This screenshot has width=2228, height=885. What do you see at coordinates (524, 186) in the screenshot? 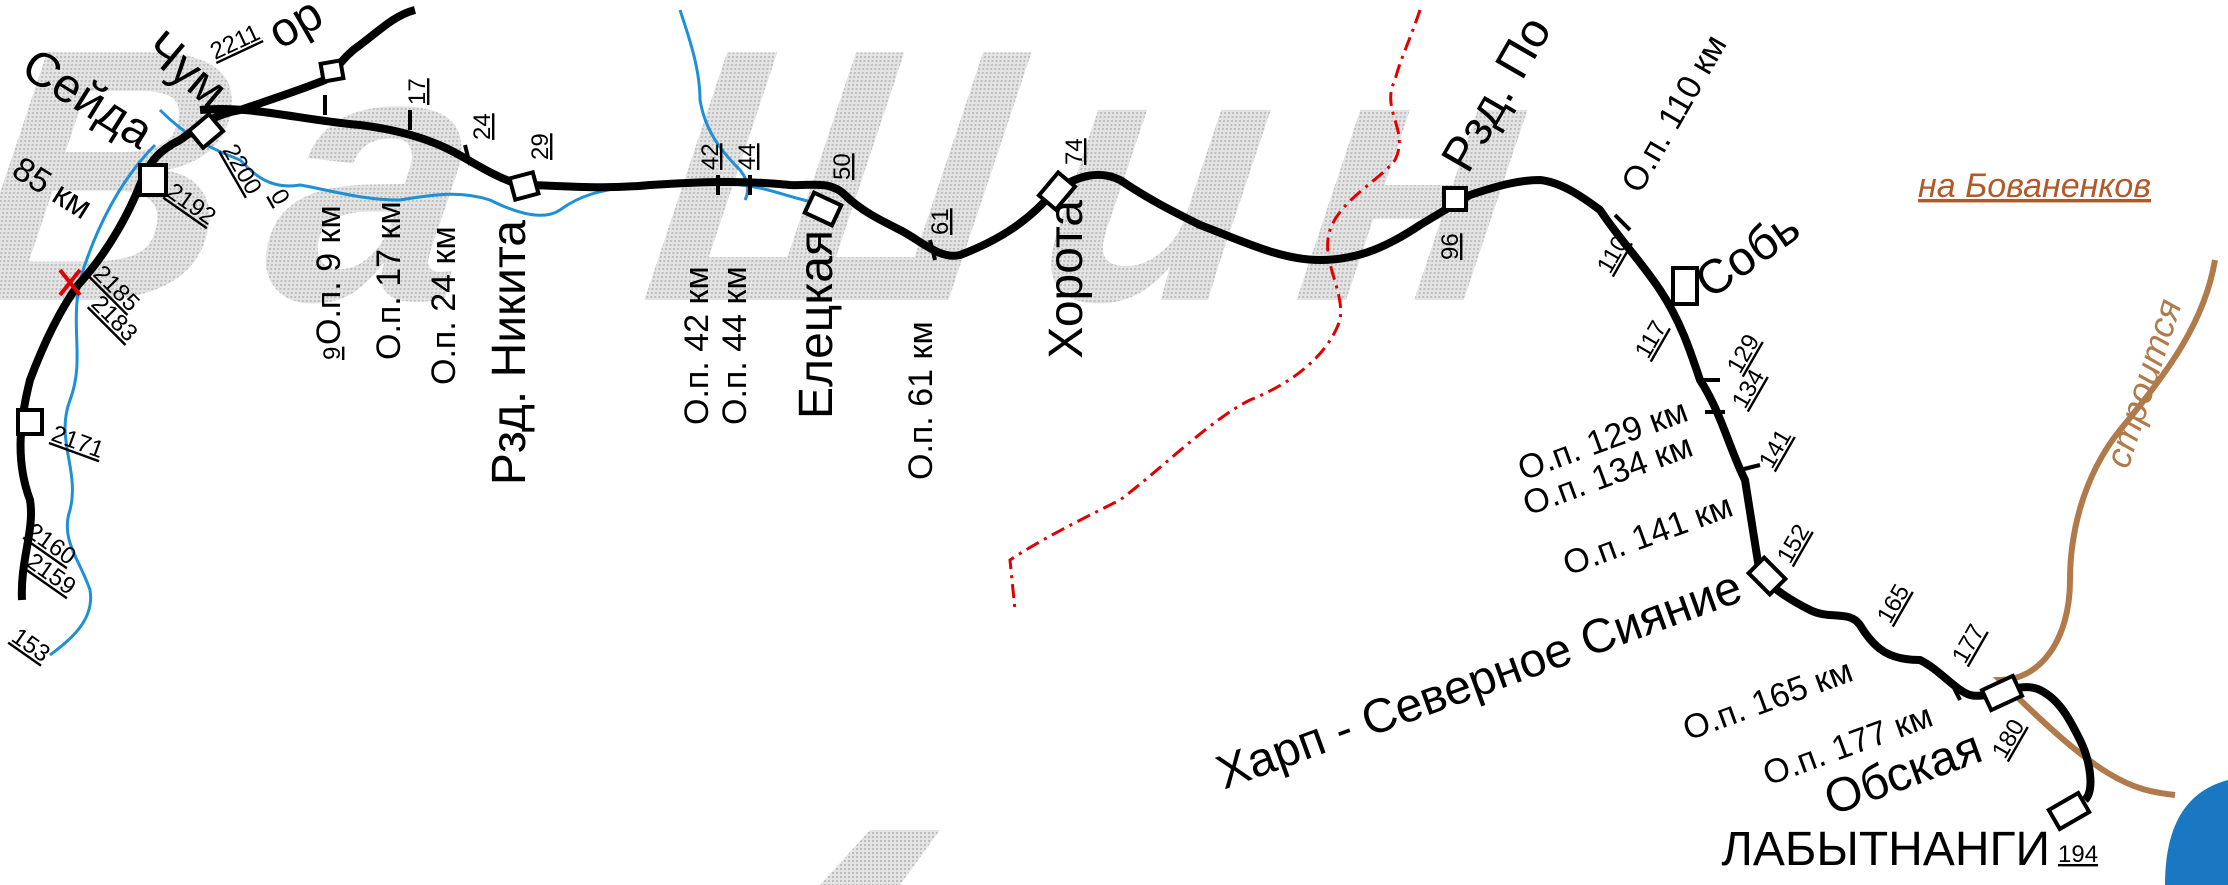
I see `station-marker-nikita` at bounding box center [524, 186].